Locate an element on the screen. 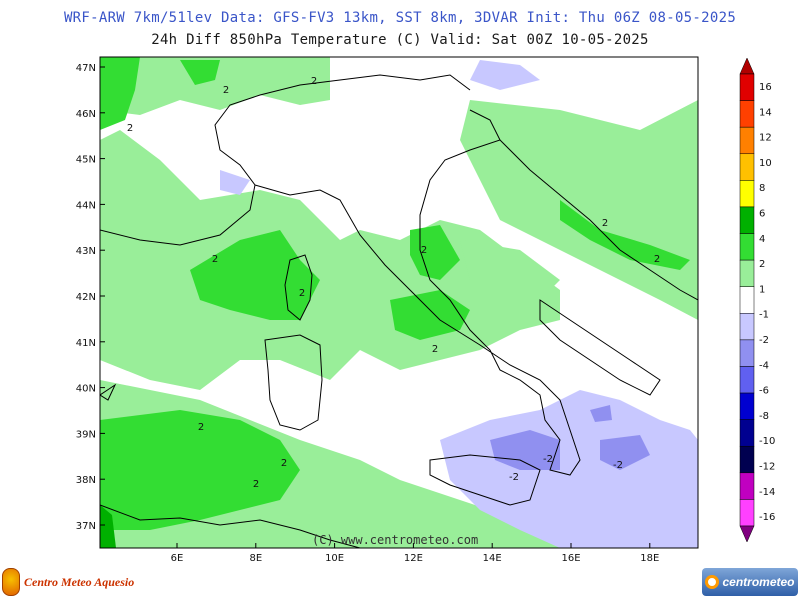 The height and width of the screenshot is (600, 800). colorbar-bottom-arrow is located at coordinates (747, 534).